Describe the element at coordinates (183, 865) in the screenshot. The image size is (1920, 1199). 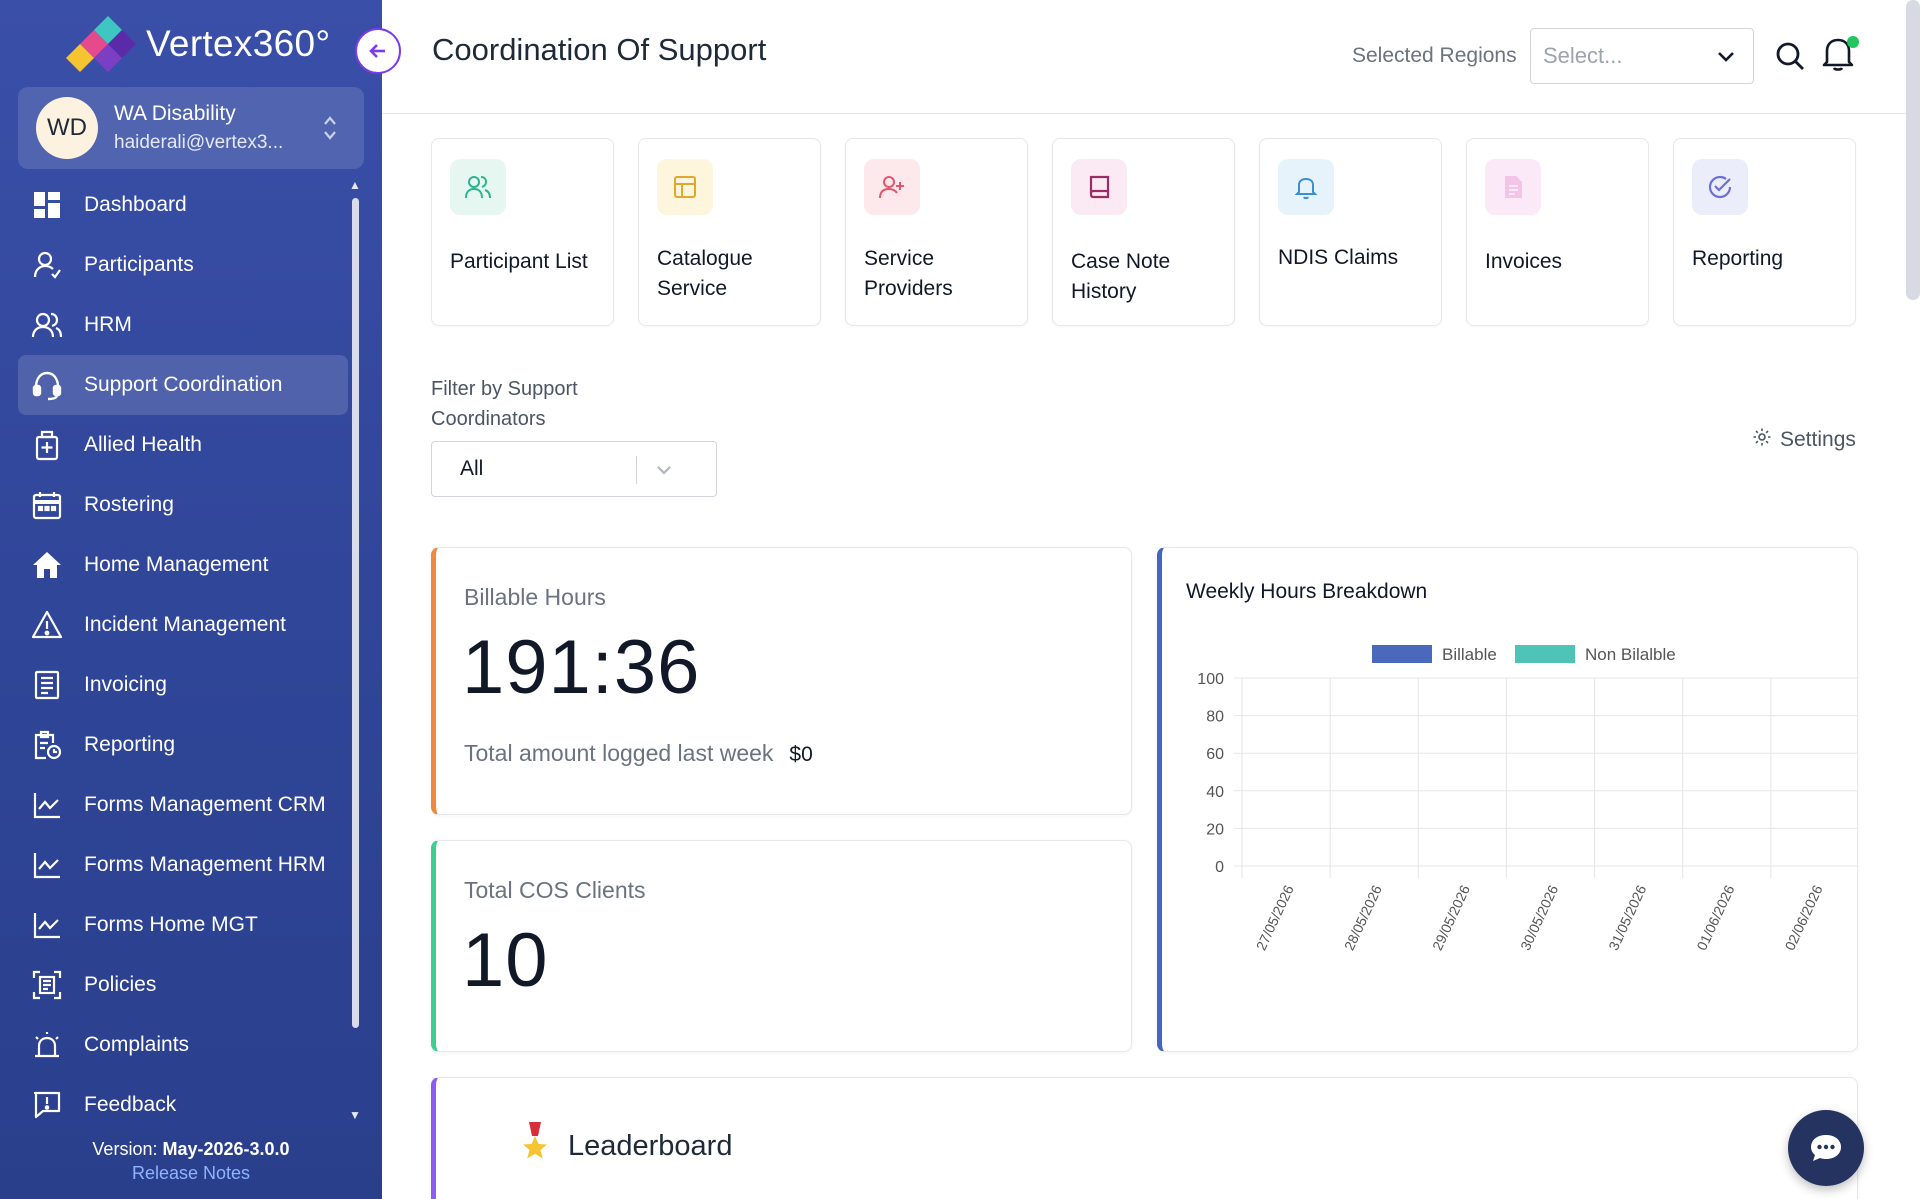
I see `sidebar-item-forms-hrm: Forms Management HRM` at that location.